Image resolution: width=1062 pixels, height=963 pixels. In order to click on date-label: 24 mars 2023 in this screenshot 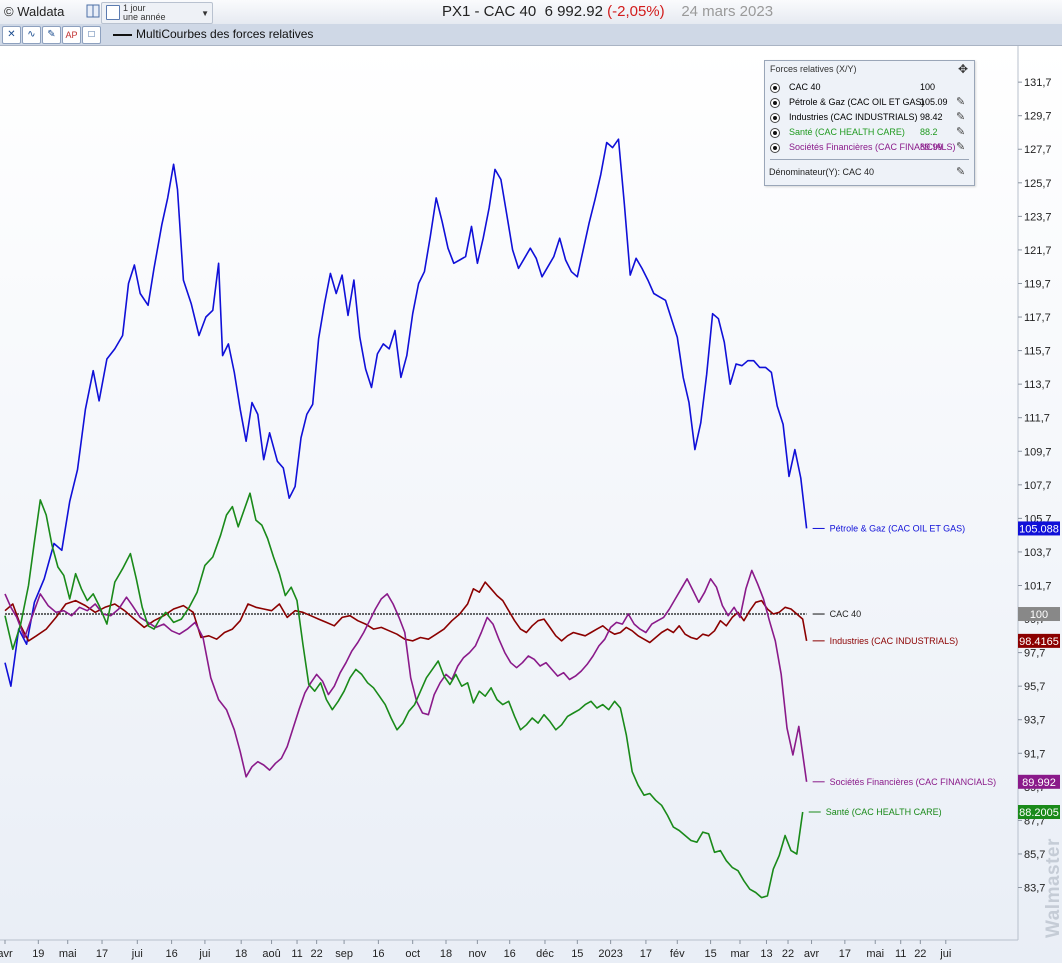, I will do `click(727, 11)`.